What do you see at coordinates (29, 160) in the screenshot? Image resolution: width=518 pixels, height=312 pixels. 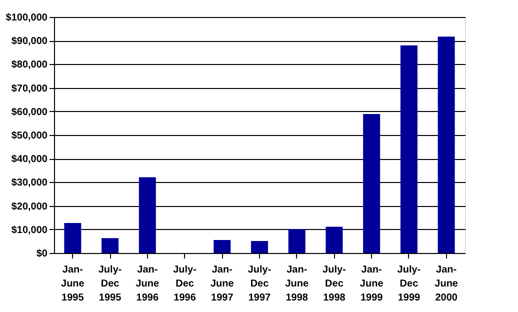 I see `y-tick-label: $40,000` at bounding box center [29, 160].